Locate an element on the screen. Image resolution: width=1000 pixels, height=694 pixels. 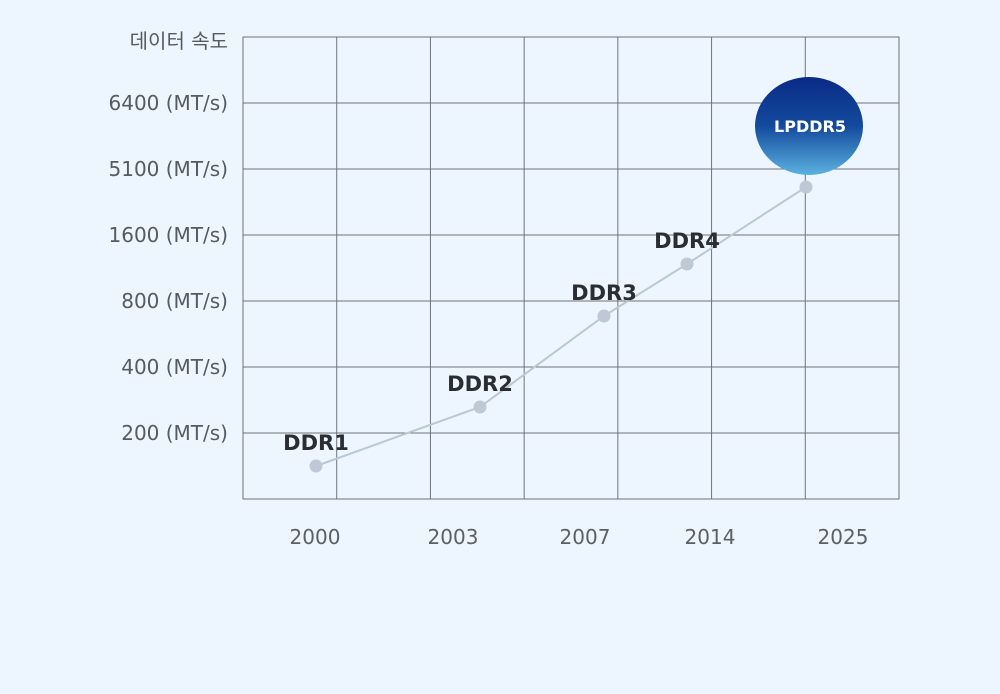
y-tick-label: 6400 (MT/s) is located at coordinates (169, 103).